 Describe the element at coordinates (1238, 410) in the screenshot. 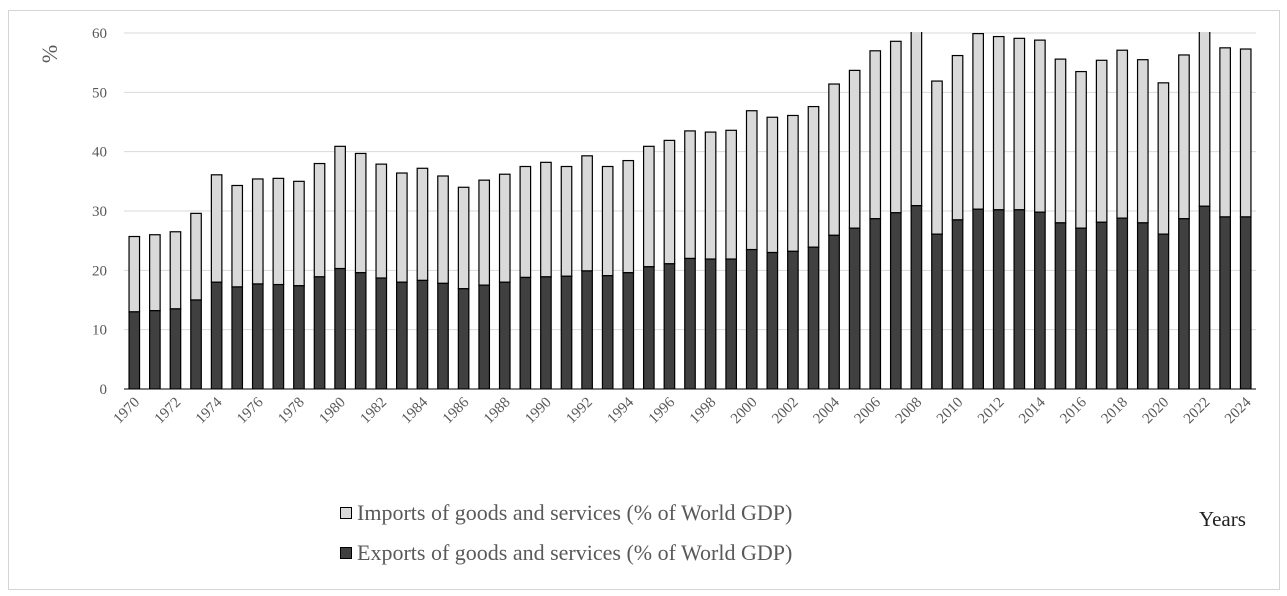

I see `x-tick-label: 2024` at that location.